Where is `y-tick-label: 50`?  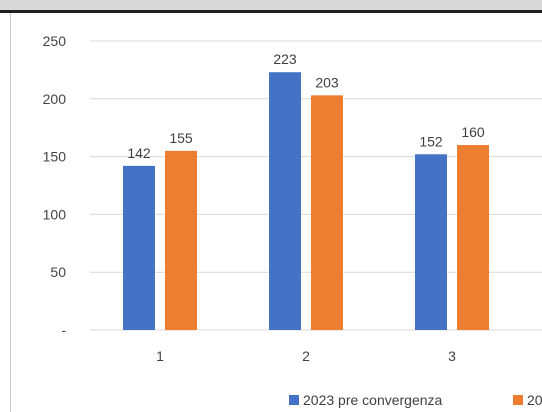
y-tick-label: 50 is located at coordinates (58, 272).